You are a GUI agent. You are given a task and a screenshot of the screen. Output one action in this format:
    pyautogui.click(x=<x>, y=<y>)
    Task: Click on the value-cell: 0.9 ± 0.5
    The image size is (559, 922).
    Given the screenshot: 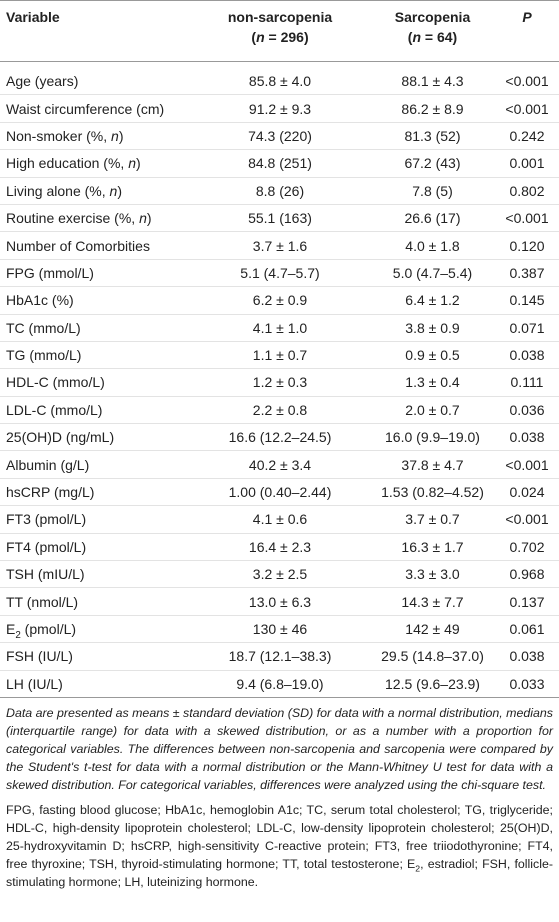 What is the action you would take?
    pyautogui.click(x=432, y=355)
    